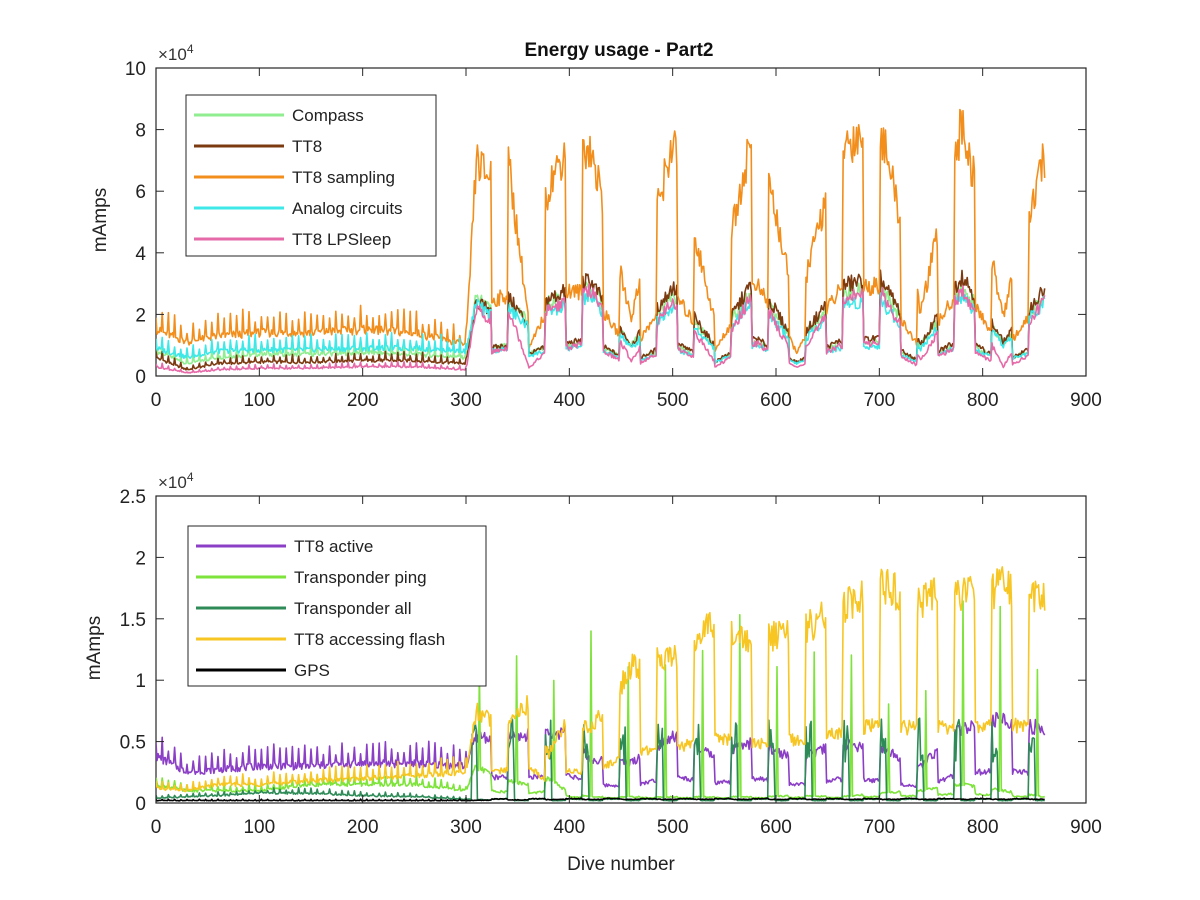 The height and width of the screenshot is (900, 1200). Describe the element at coordinates (879, 400) in the screenshot. I see `top-x-tick-label: 700` at that location.